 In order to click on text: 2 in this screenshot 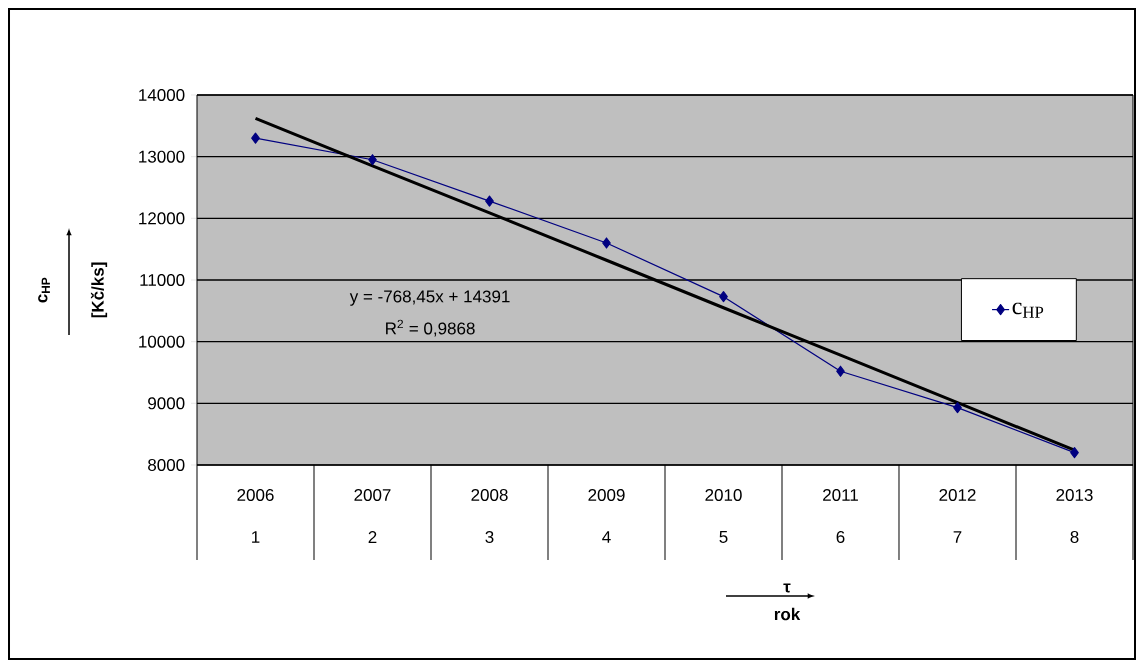, I will do `click(372, 537)`.